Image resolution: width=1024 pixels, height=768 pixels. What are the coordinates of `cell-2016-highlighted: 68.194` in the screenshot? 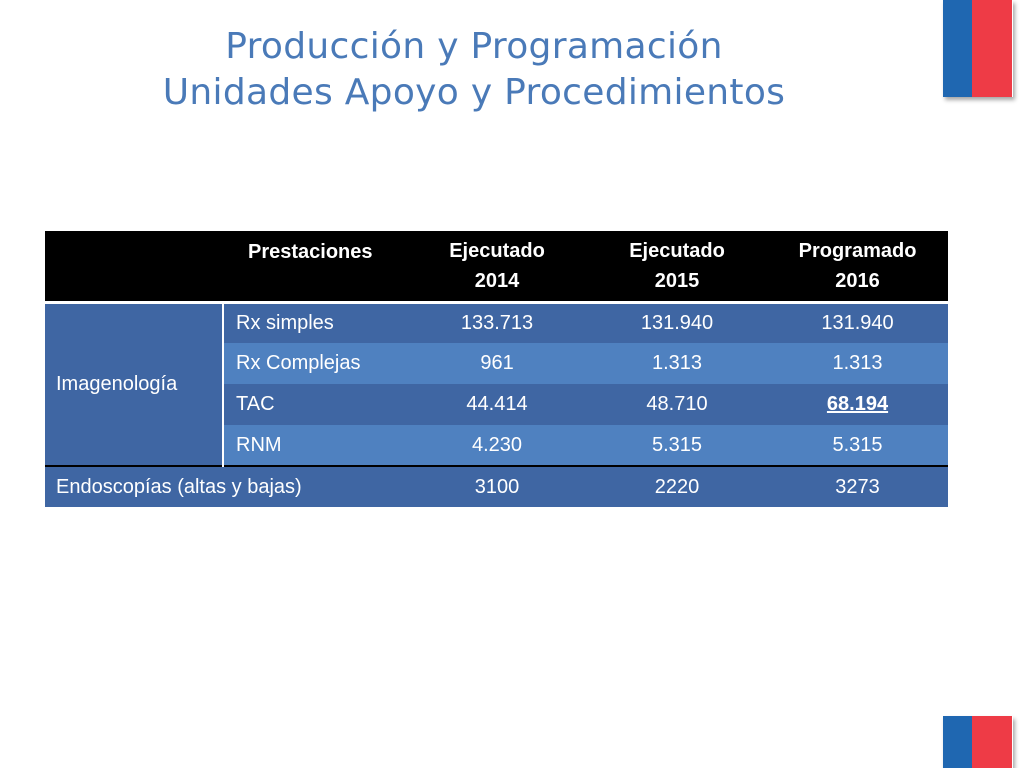 It's located at (858, 404).